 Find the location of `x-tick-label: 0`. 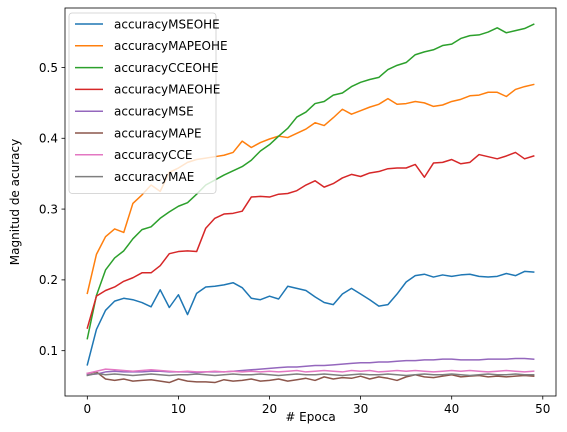

x-tick-label: 0 is located at coordinates (87, 409).